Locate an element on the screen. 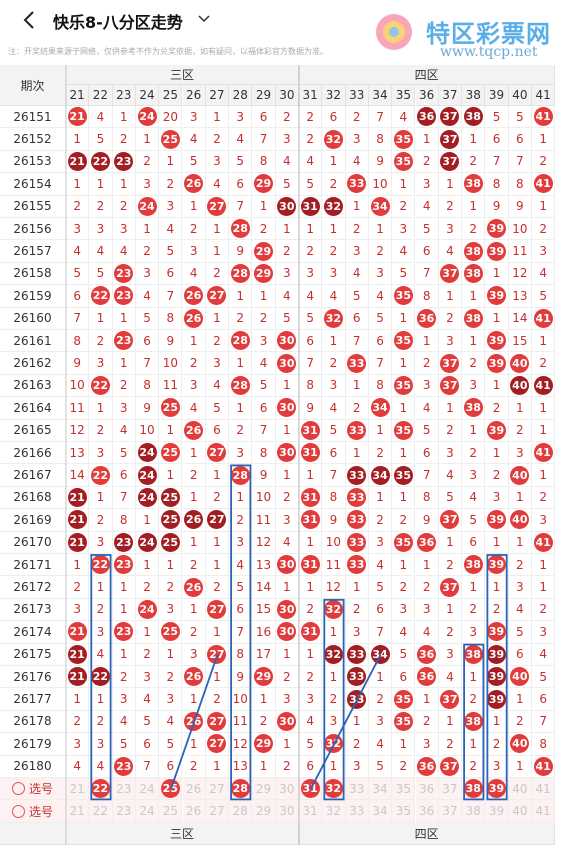 The width and height of the screenshot is (572, 850). miss-count: 1 is located at coordinates (543, 340).